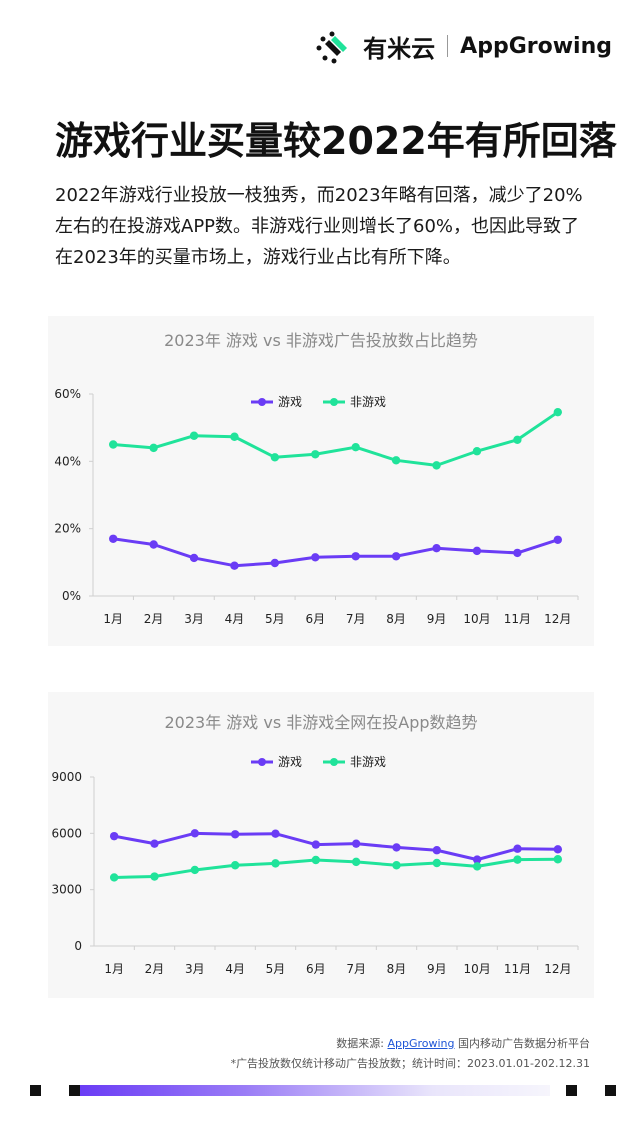 This screenshot has height=1133, width=642. What do you see at coordinates (67, 461) in the screenshot?
I see `y-tick-label: 40%` at bounding box center [67, 461].